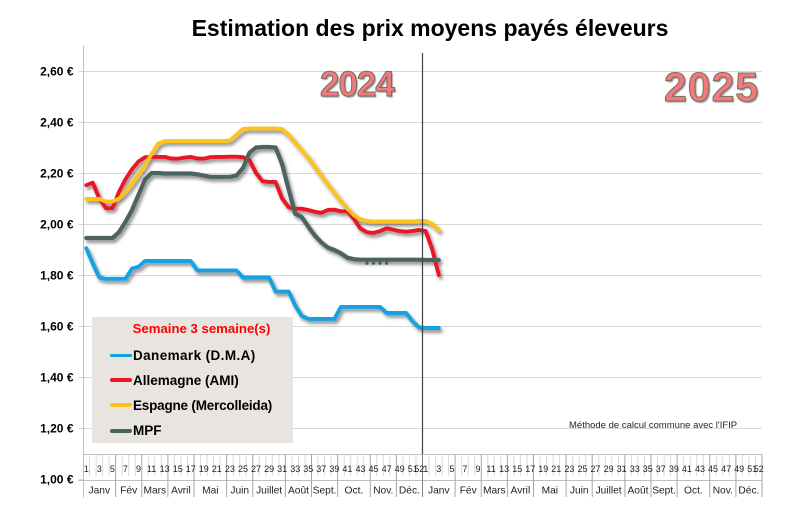  Describe the element at coordinates (57, 480) in the screenshot. I see `svg-text: 1,00 €` at that location.